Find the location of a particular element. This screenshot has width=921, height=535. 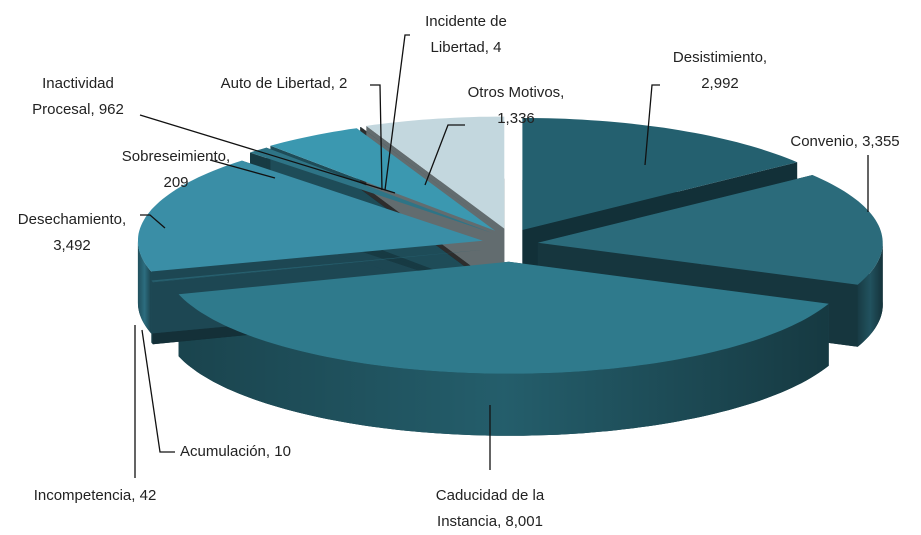

value-label: 2,992 is located at coordinates (720, 83).